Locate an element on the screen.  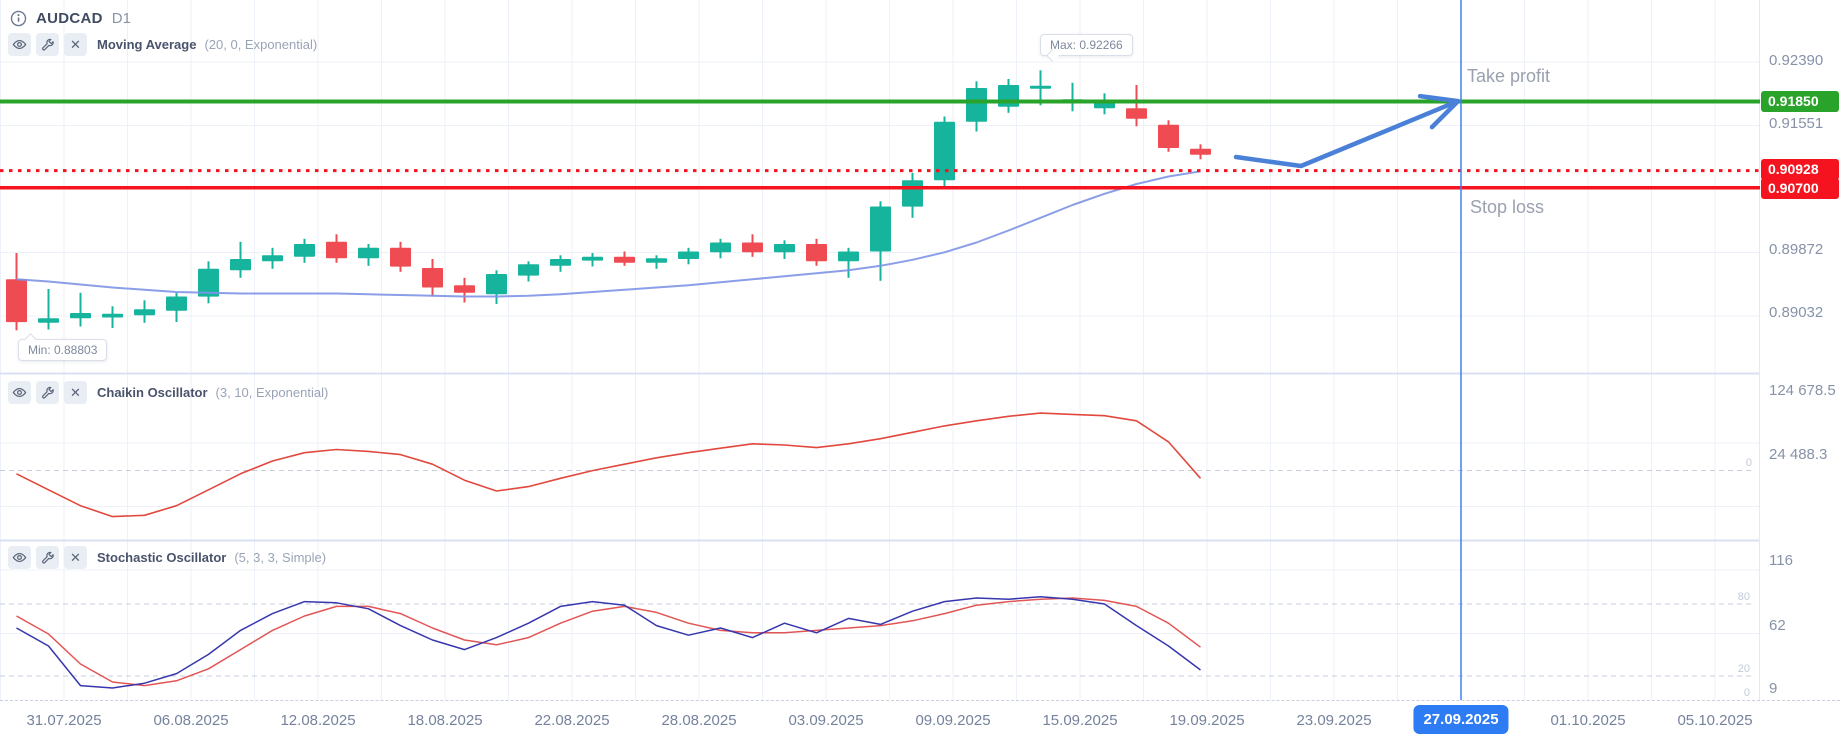
date-label: 18.08.2025 is located at coordinates (445, 720).